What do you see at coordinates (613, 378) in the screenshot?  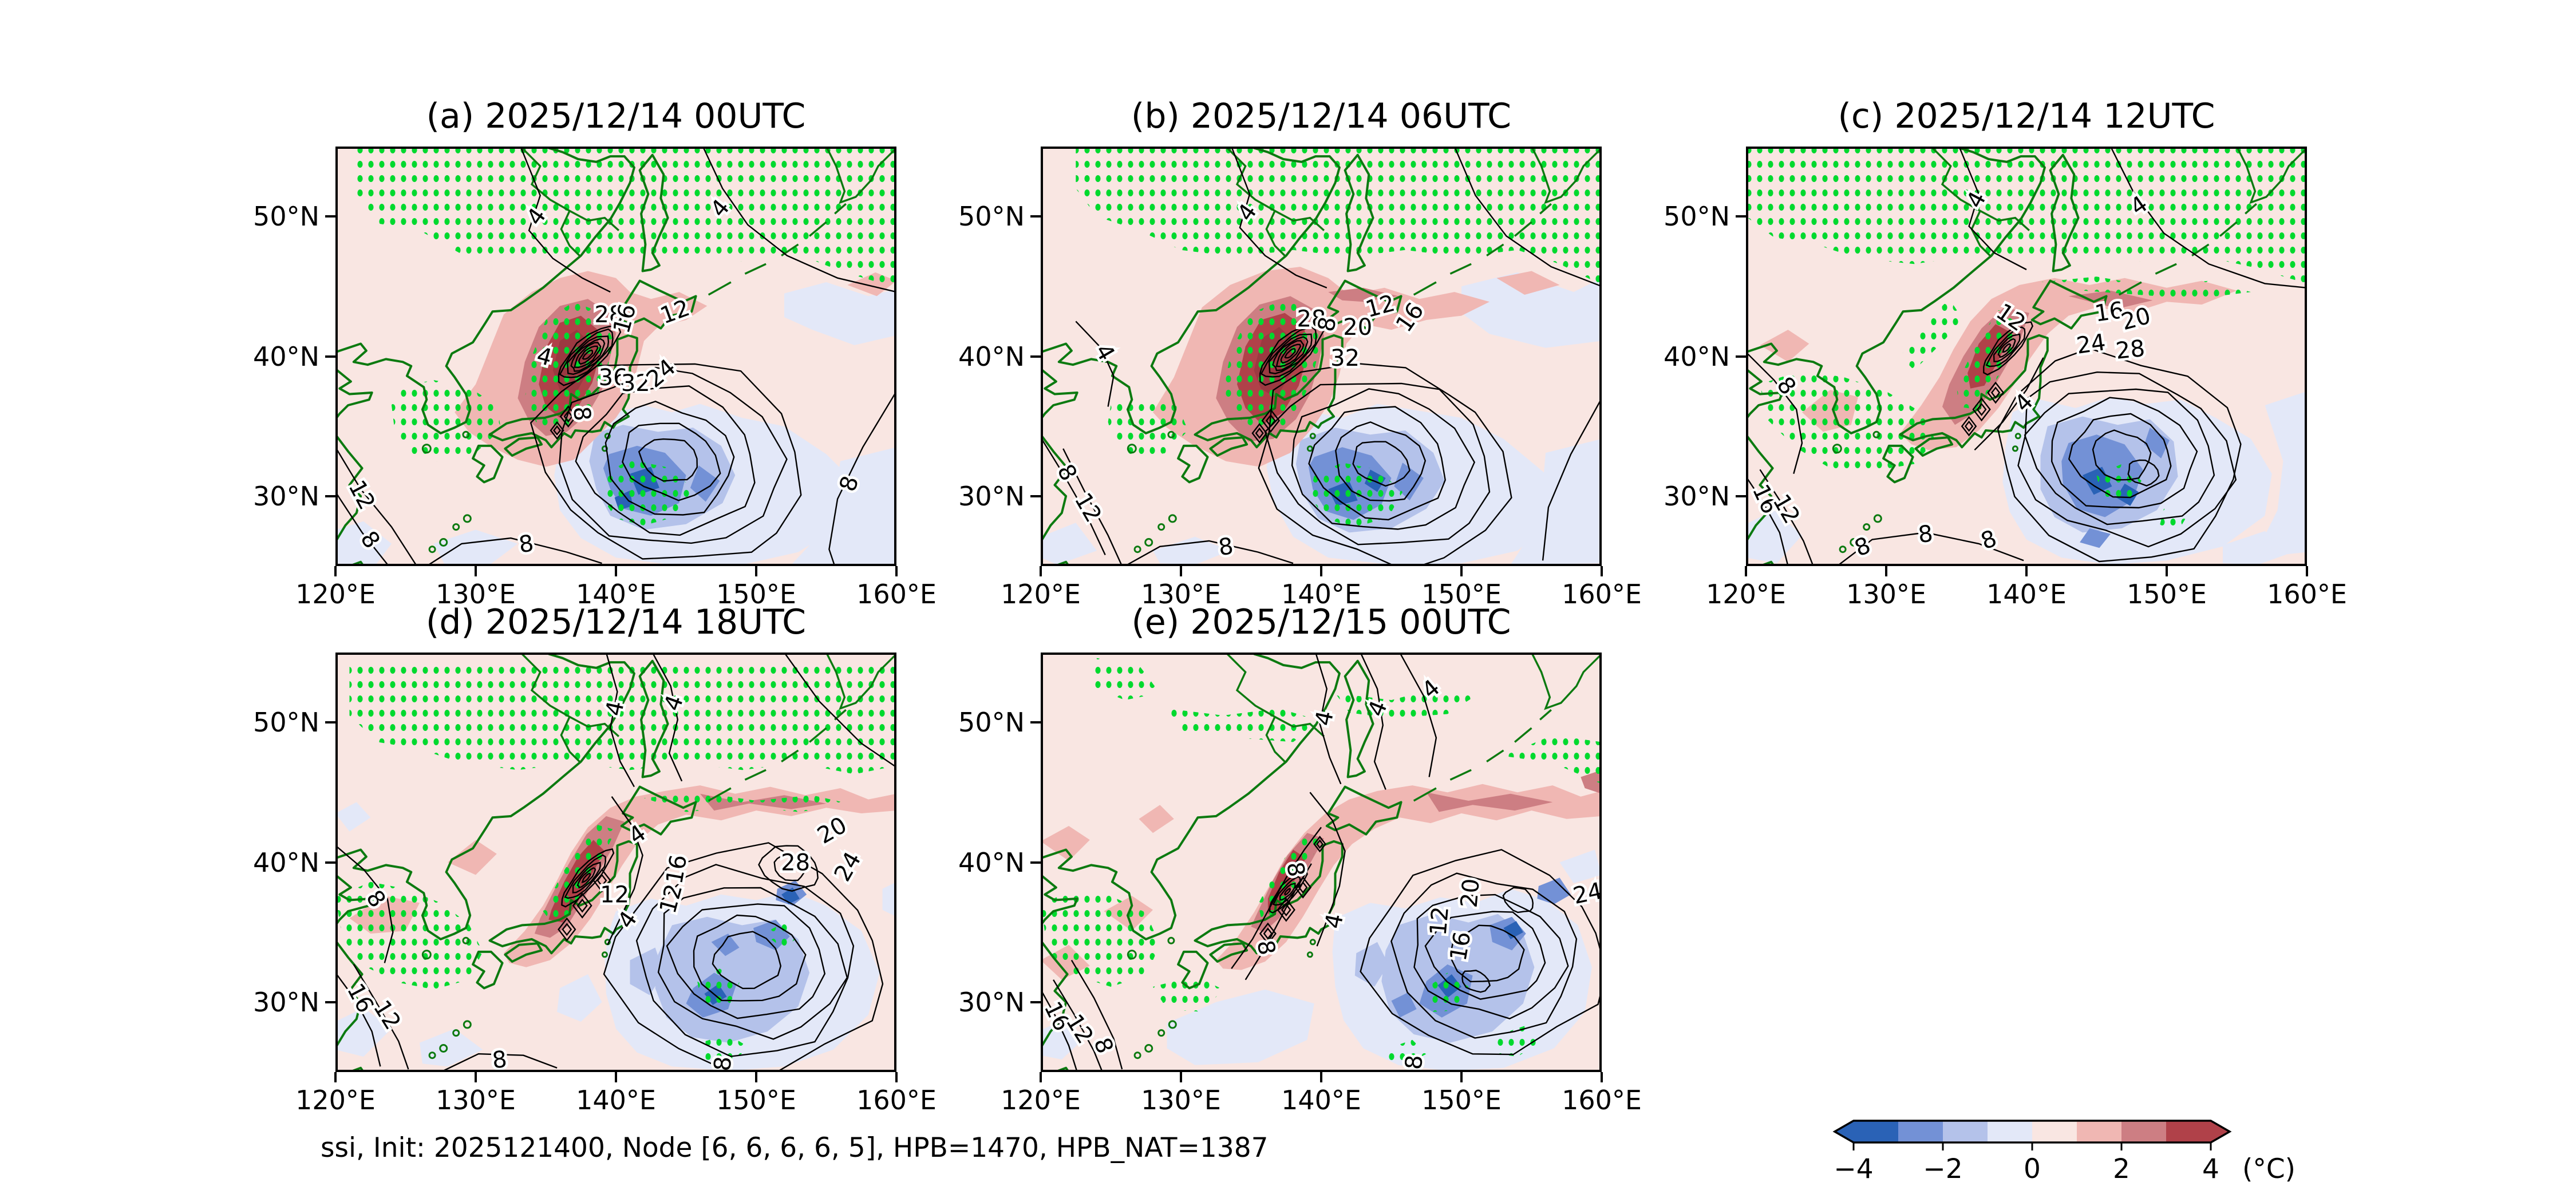 I see `contour-label: 36` at bounding box center [613, 378].